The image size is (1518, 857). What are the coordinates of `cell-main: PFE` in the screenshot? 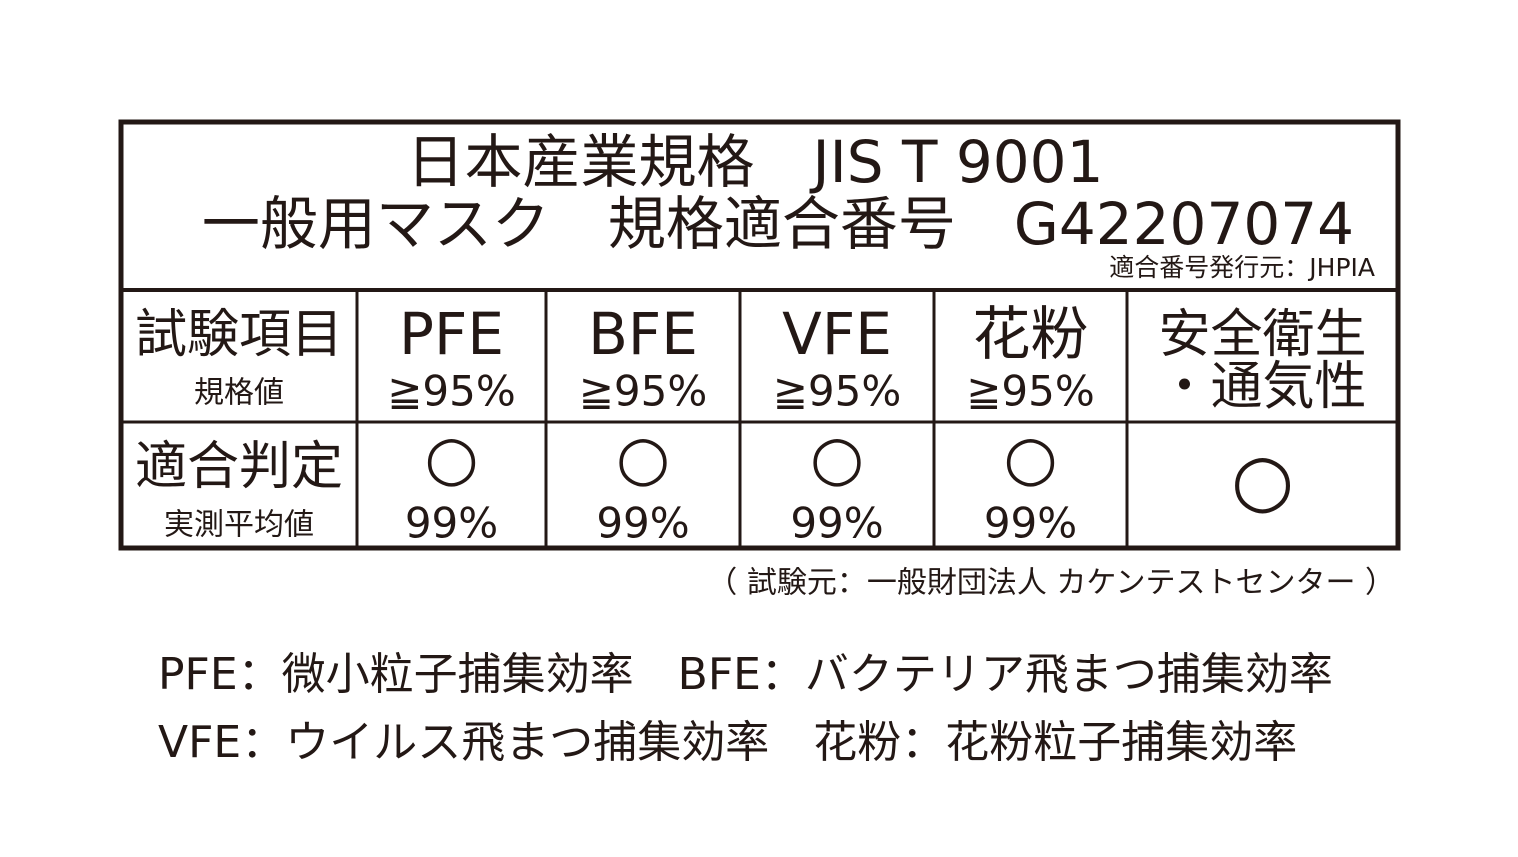 It's located at (451, 334).